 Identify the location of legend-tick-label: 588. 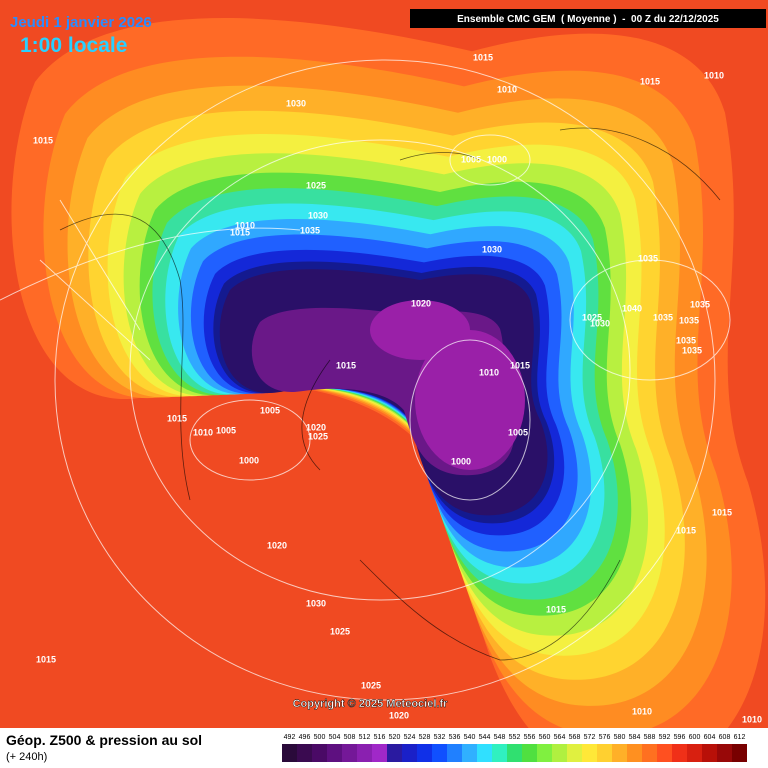
(650, 737).